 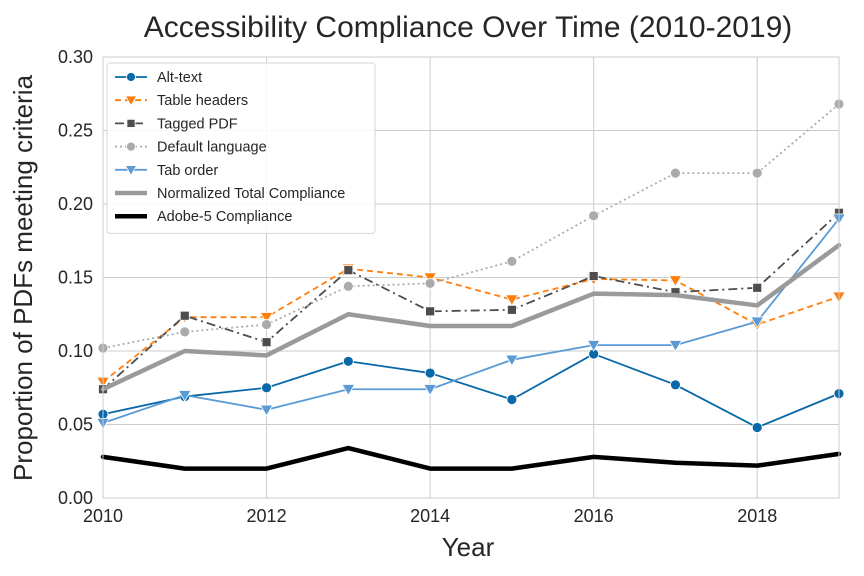 I want to click on legend-item-default-language: Default language, so click(x=191, y=148).